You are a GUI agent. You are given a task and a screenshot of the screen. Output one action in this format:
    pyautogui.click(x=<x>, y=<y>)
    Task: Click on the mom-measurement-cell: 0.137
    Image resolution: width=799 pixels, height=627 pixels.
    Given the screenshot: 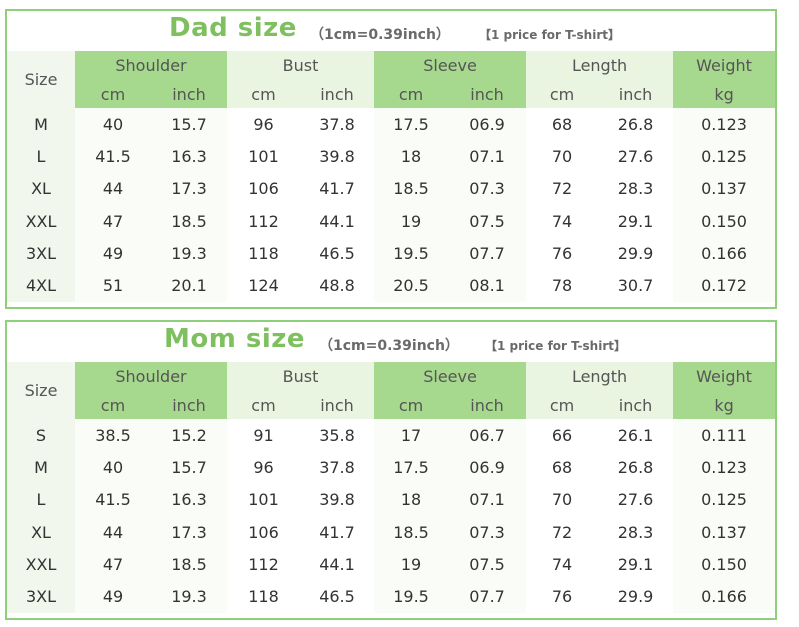 What is the action you would take?
    pyautogui.click(x=724, y=532)
    